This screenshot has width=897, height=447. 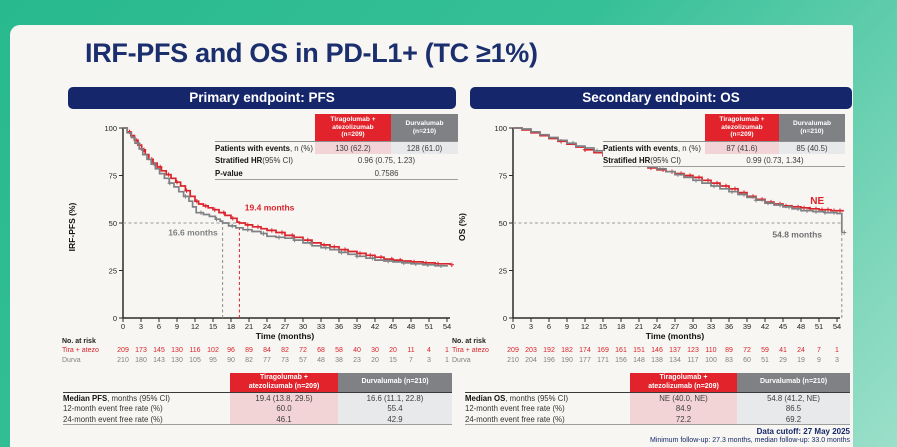 What do you see at coordinates (339, 350) in the screenshot?
I see `at-risk-value: 58` at bounding box center [339, 350].